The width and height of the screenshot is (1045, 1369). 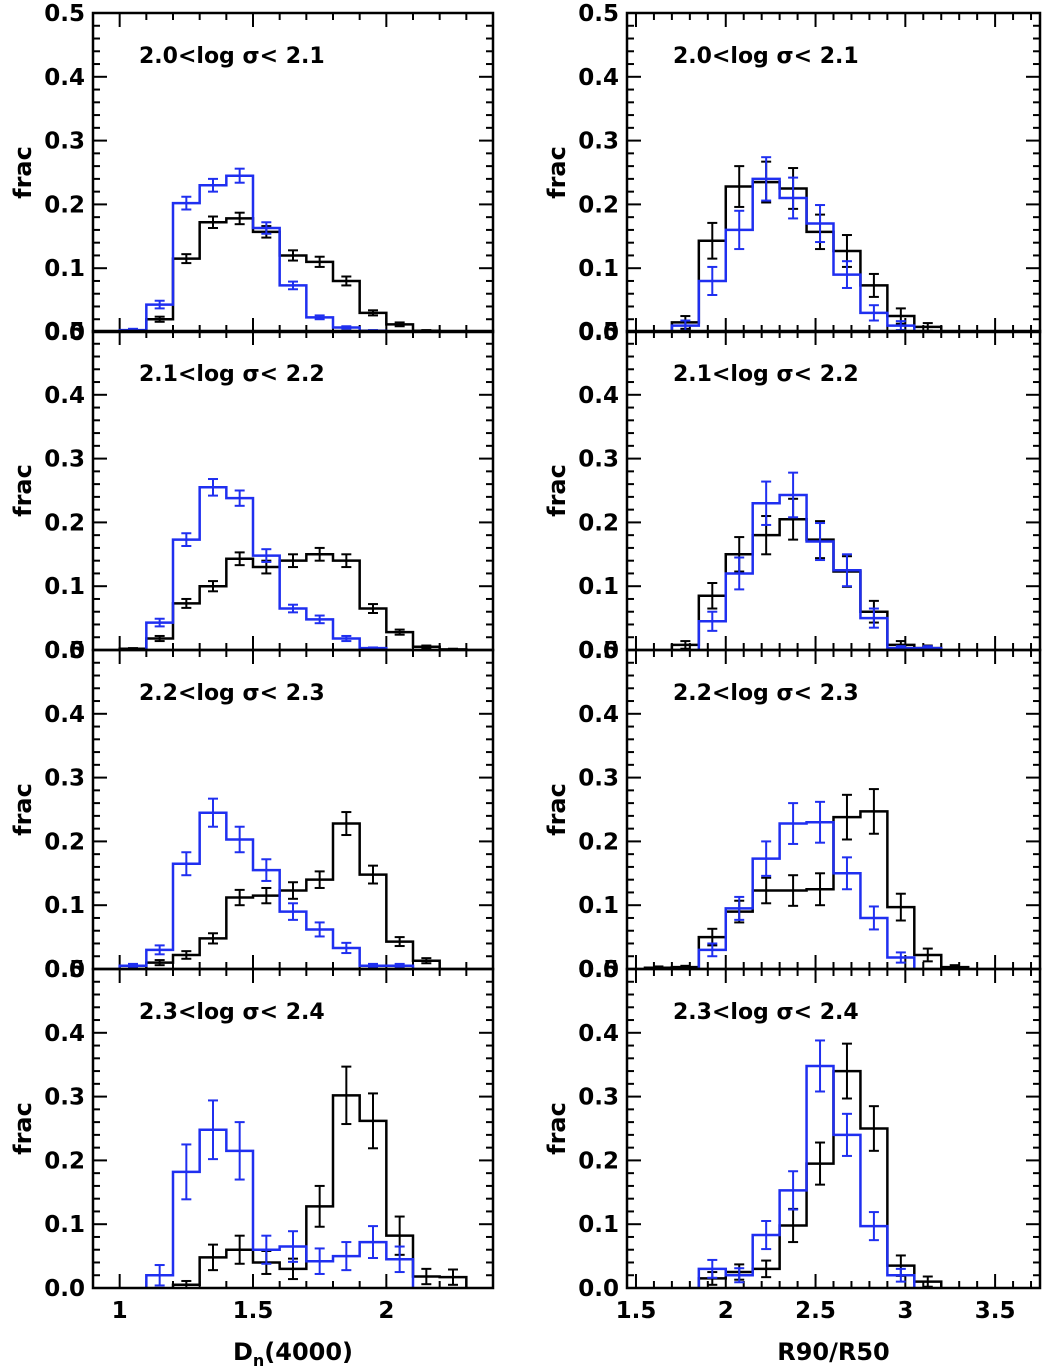 I want to click on x-tick-label: 2, so click(x=386, y=1311).